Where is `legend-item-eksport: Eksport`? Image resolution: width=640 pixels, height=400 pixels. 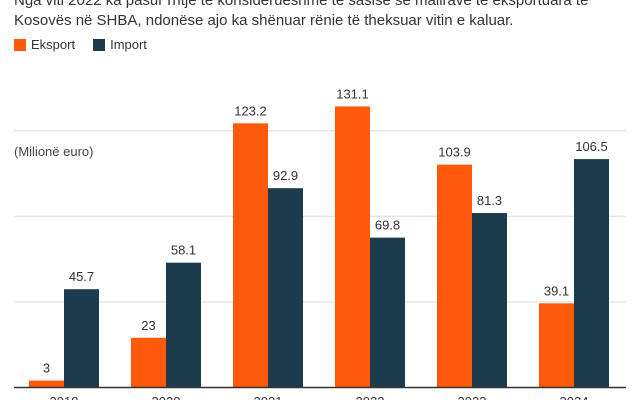
legend-item-eksport: Eksport is located at coordinates (44, 44).